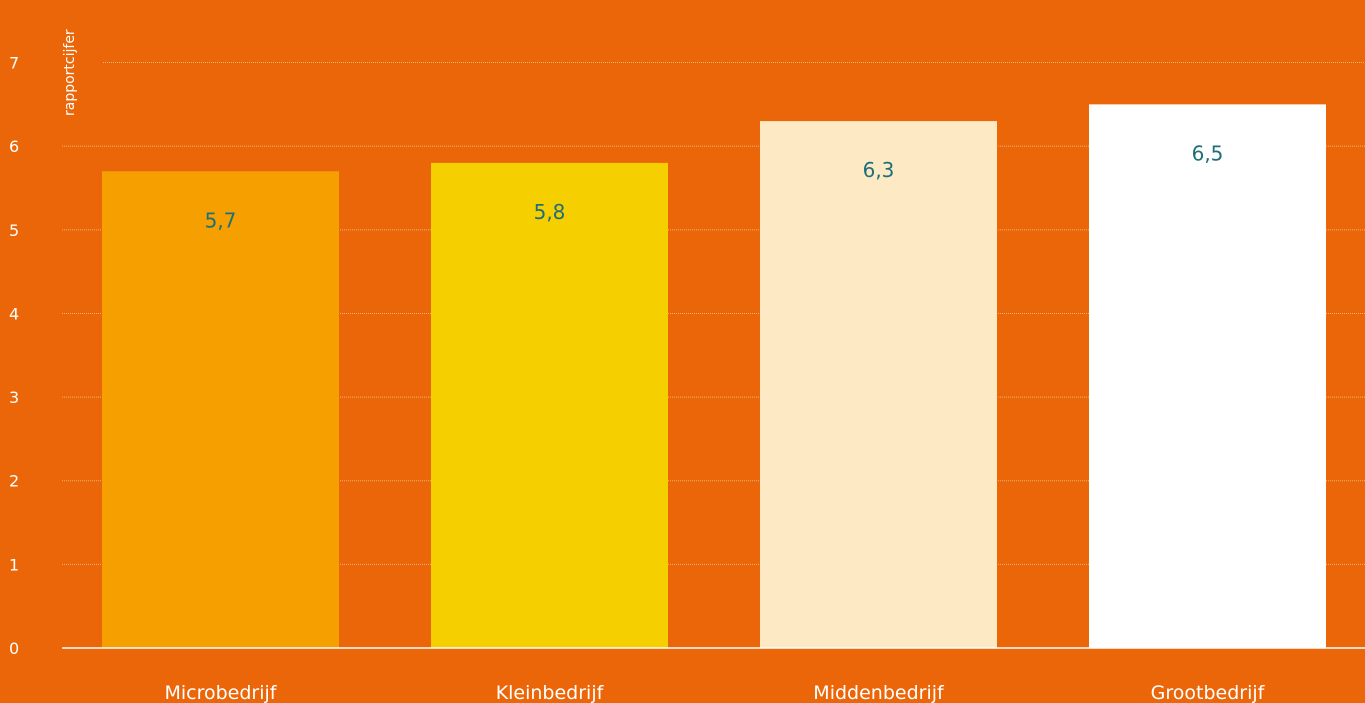  I want to click on value-labels: 5,7 5,8 6,3 6,5, so click(714, 186).